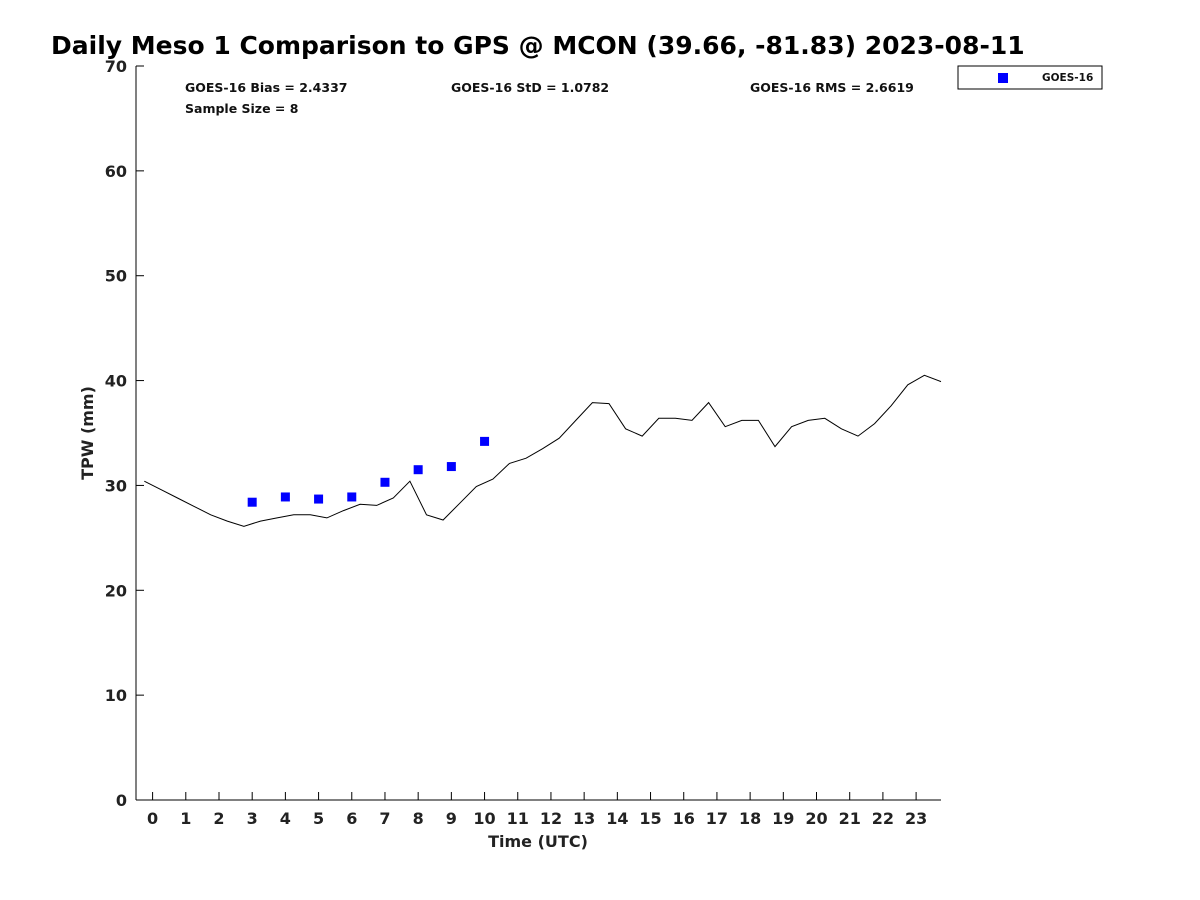 This screenshot has width=1200, height=900. I want to click on legend-label-goes16: GOES-16, so click(1067, 78).